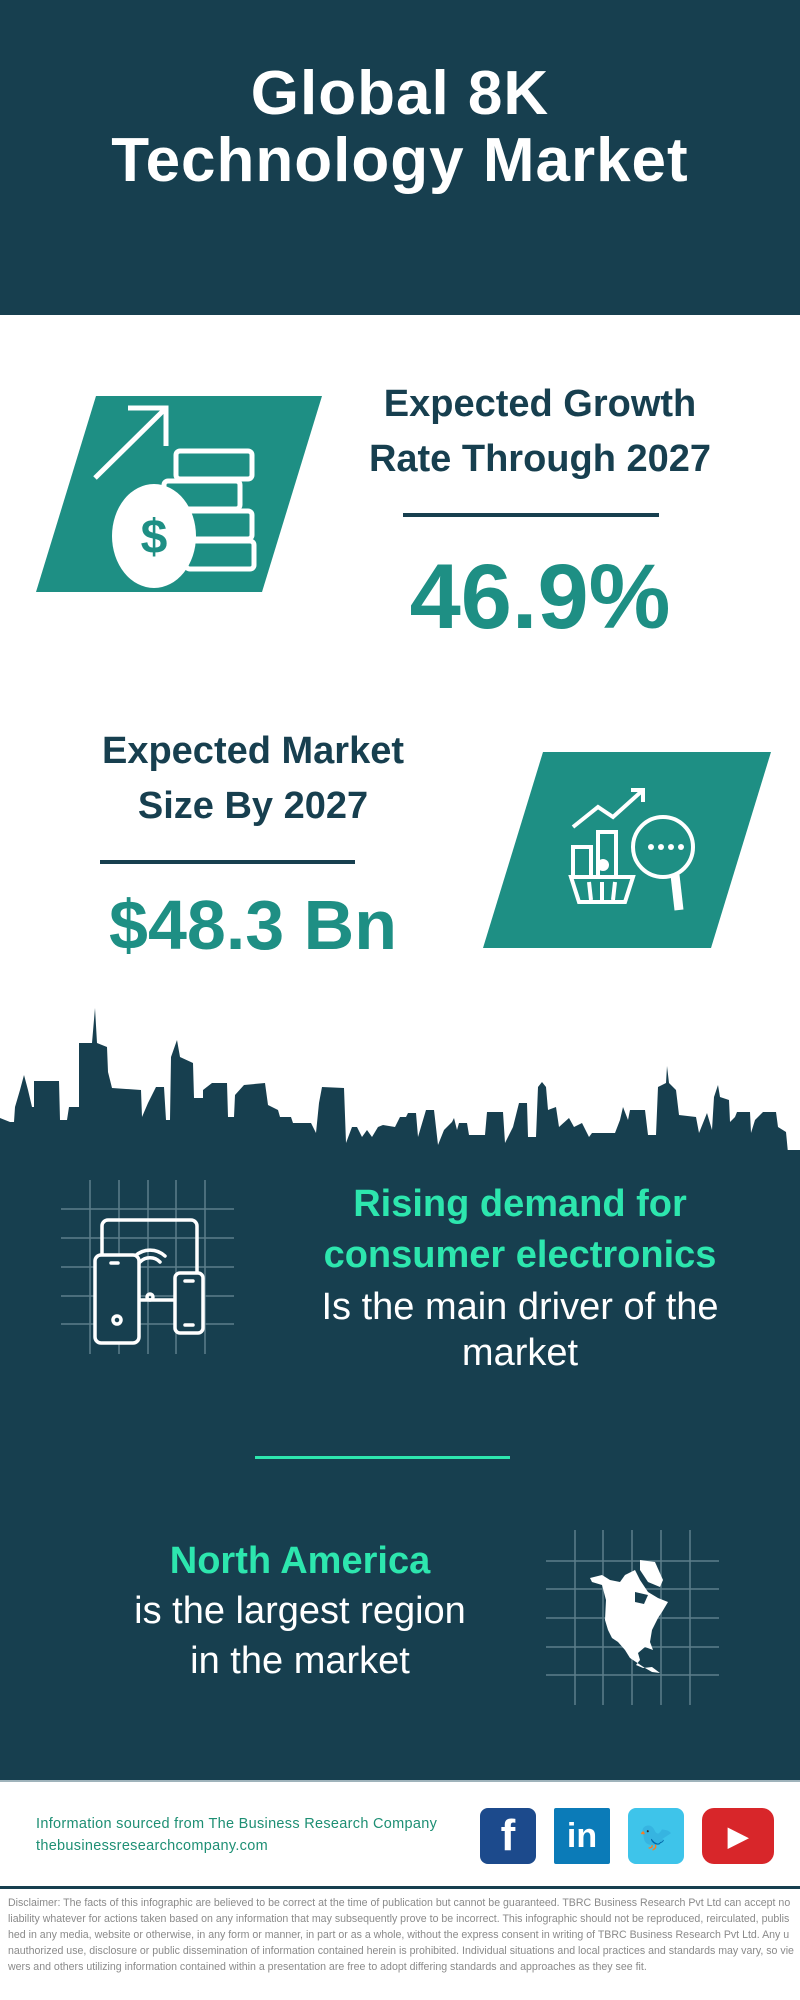 The height and width of the screenshot is (2000, 800). I want to click on market-divider, so click(227, 862).